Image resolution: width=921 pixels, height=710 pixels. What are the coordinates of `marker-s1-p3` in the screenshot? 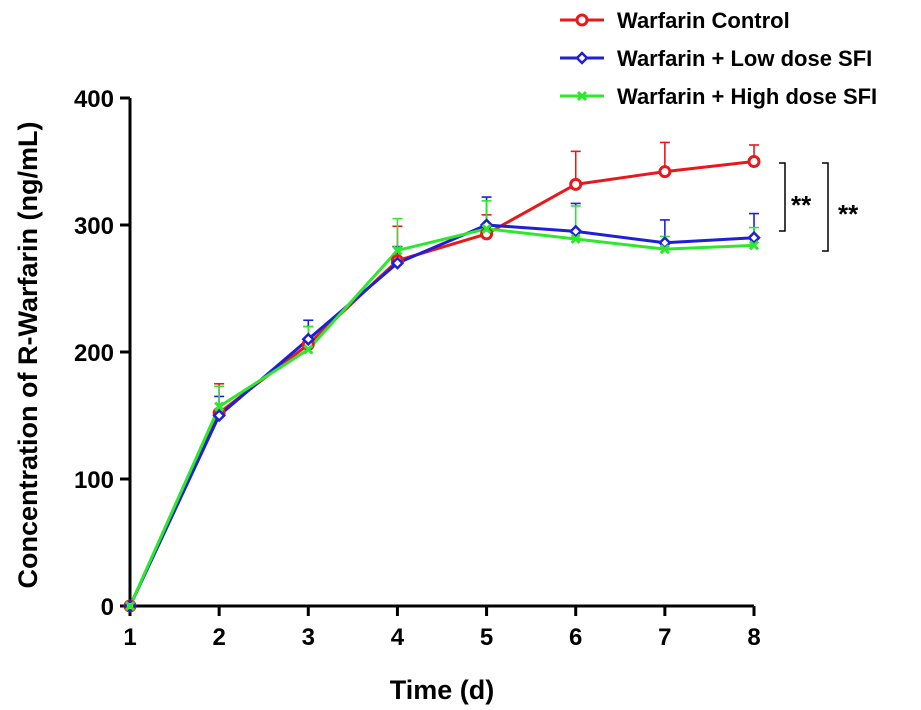 It's located at (397, 263).